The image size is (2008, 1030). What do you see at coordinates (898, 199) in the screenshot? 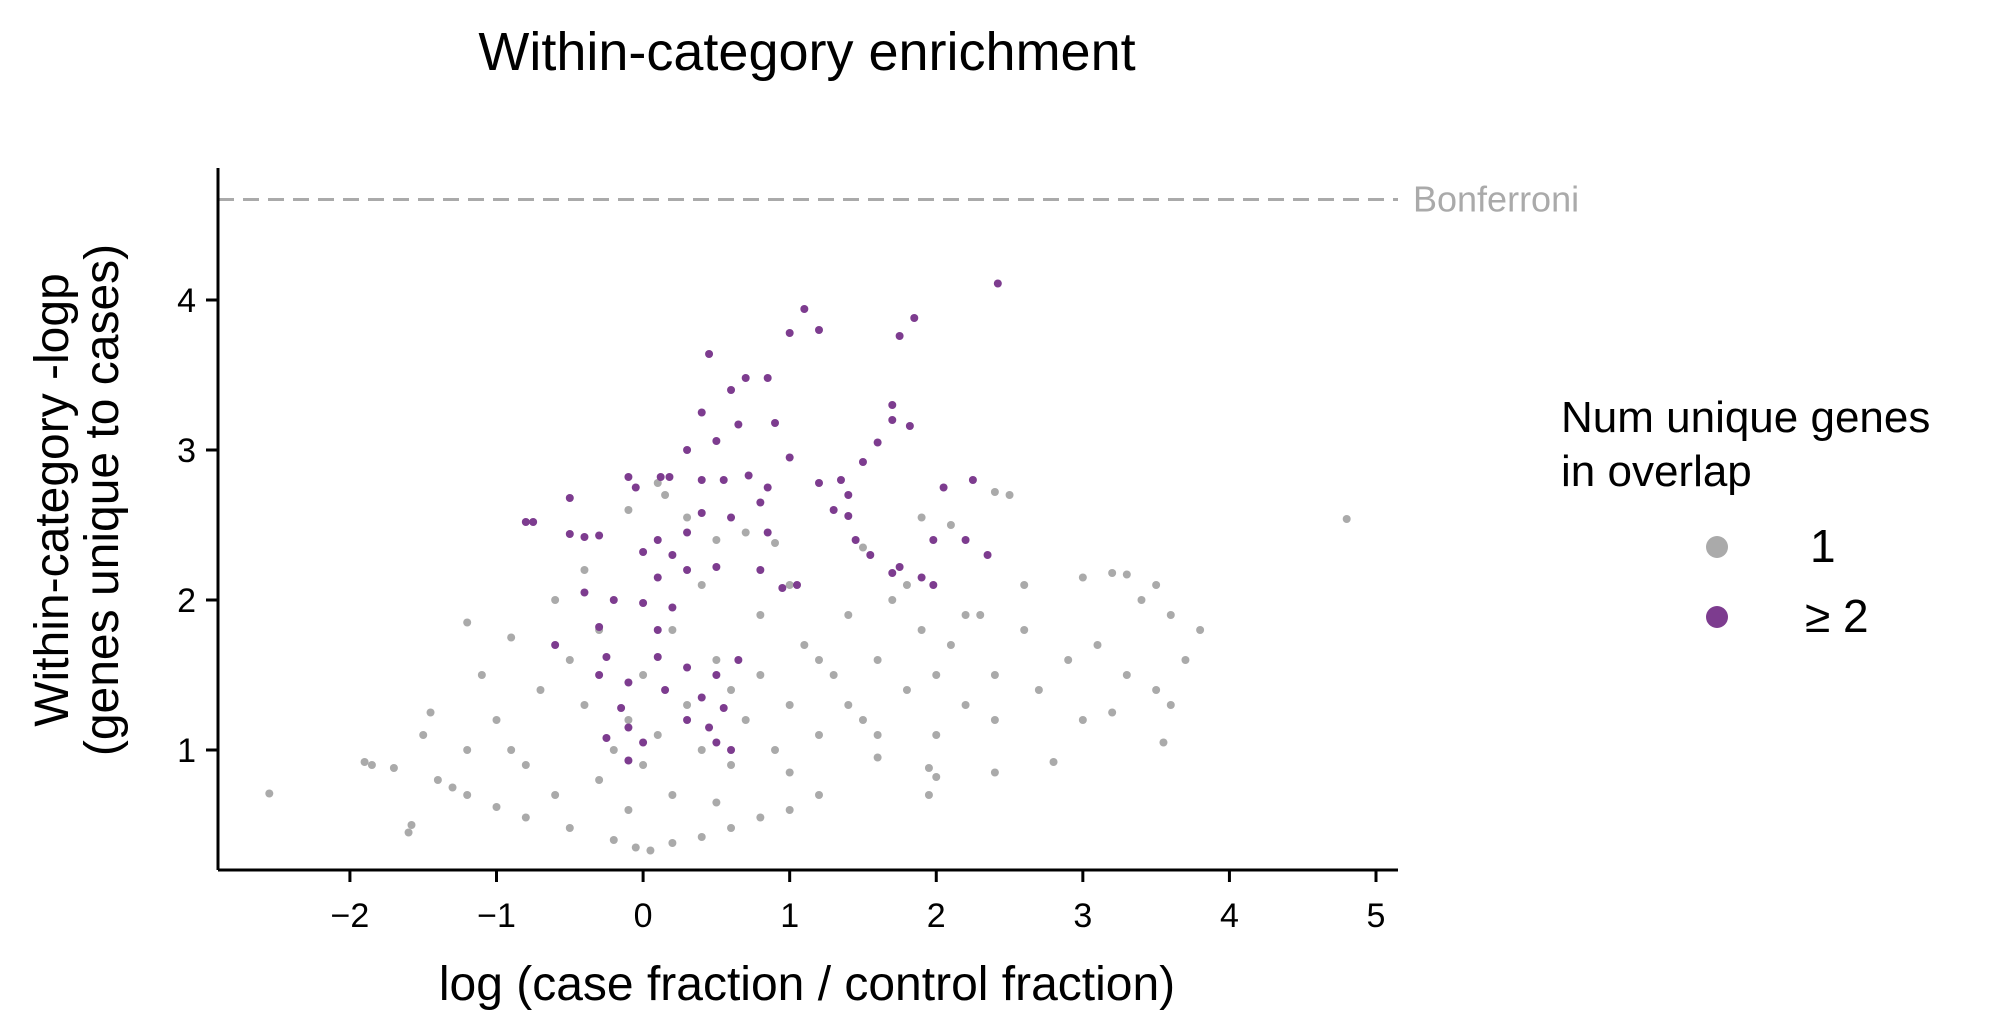
I see `reference-line-group: Bonferroni` at bounding box center [898, 199].